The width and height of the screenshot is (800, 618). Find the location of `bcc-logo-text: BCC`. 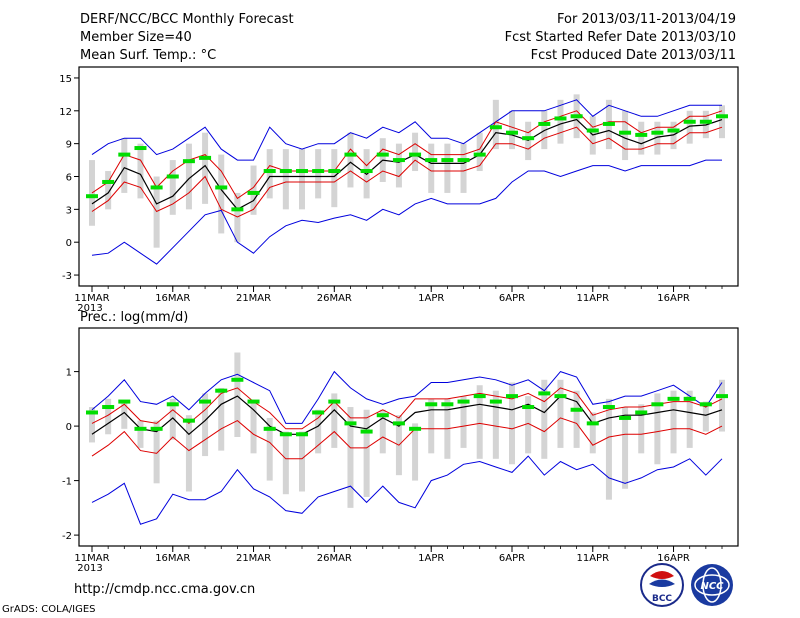

bcc-logo-text: BCC is located at coordinates (662, 599).